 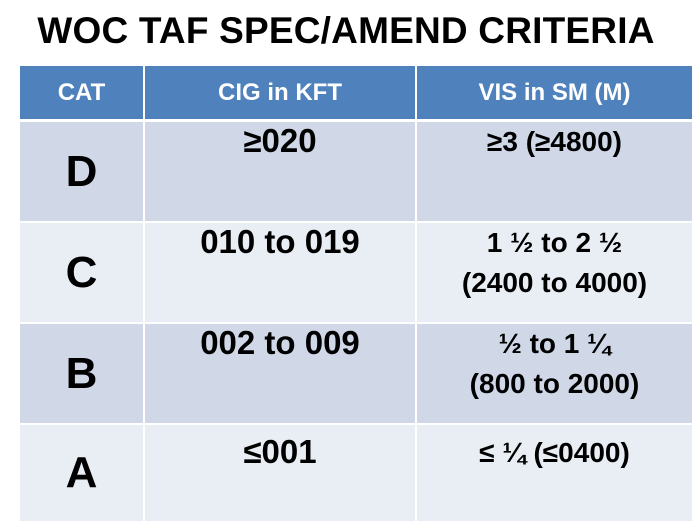 What do you see at coordinates (280, 273) in the screenshot?
I see `cig-cell: 010 to 019` at bounding box center [280, 273].